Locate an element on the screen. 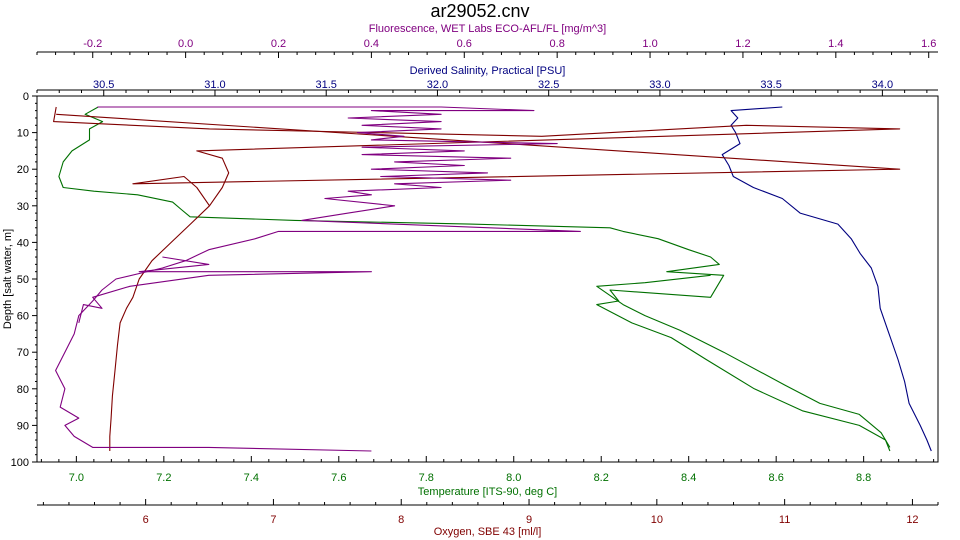 This screenshot has height=540, width=960. tick-label-depth: 40 is located at coordinates (23, 243).